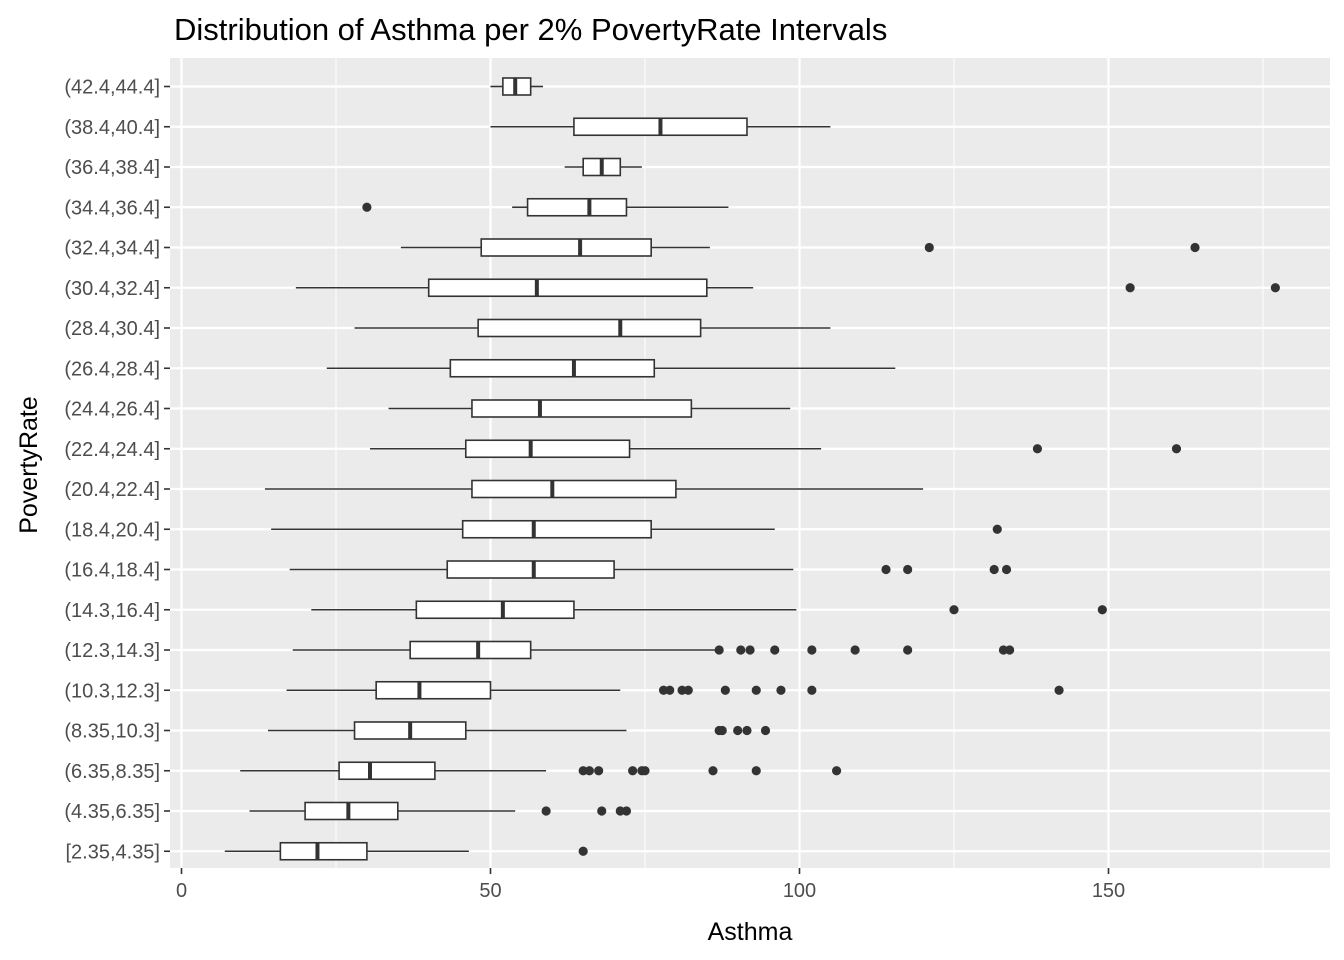 The width and height of the screenshot is (1344, 960). What do you see at coordinates (112, 571) in the screenshot?
I see `y-tick-label: (16.4,18.4]` at bounding box center [112, 571].